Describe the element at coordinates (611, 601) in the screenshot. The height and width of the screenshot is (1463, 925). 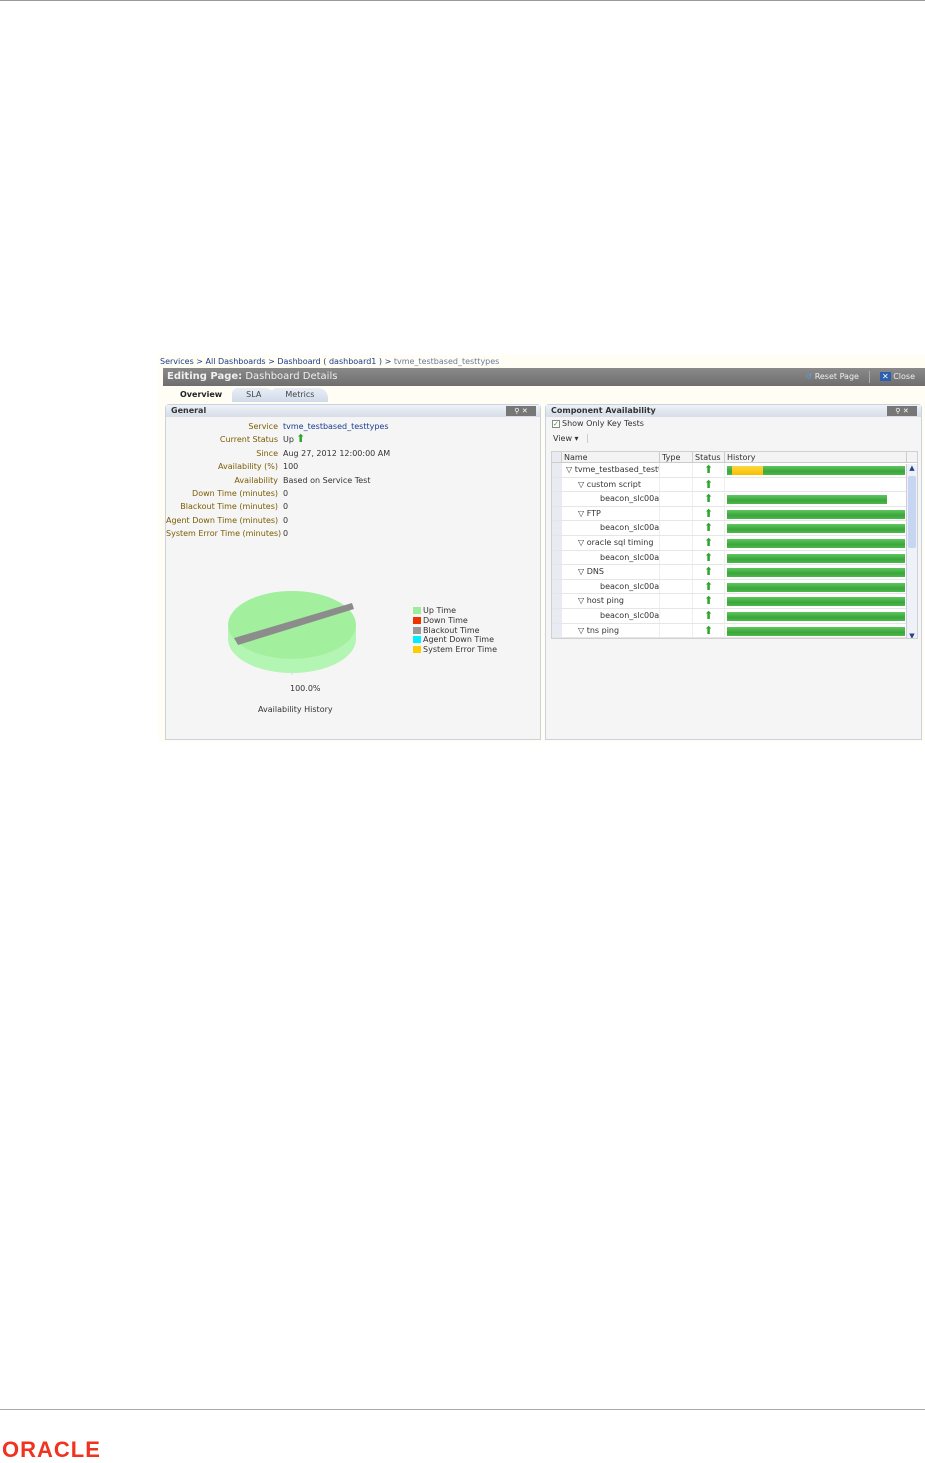
I see `name-cell: ▽ host ping` at that location.